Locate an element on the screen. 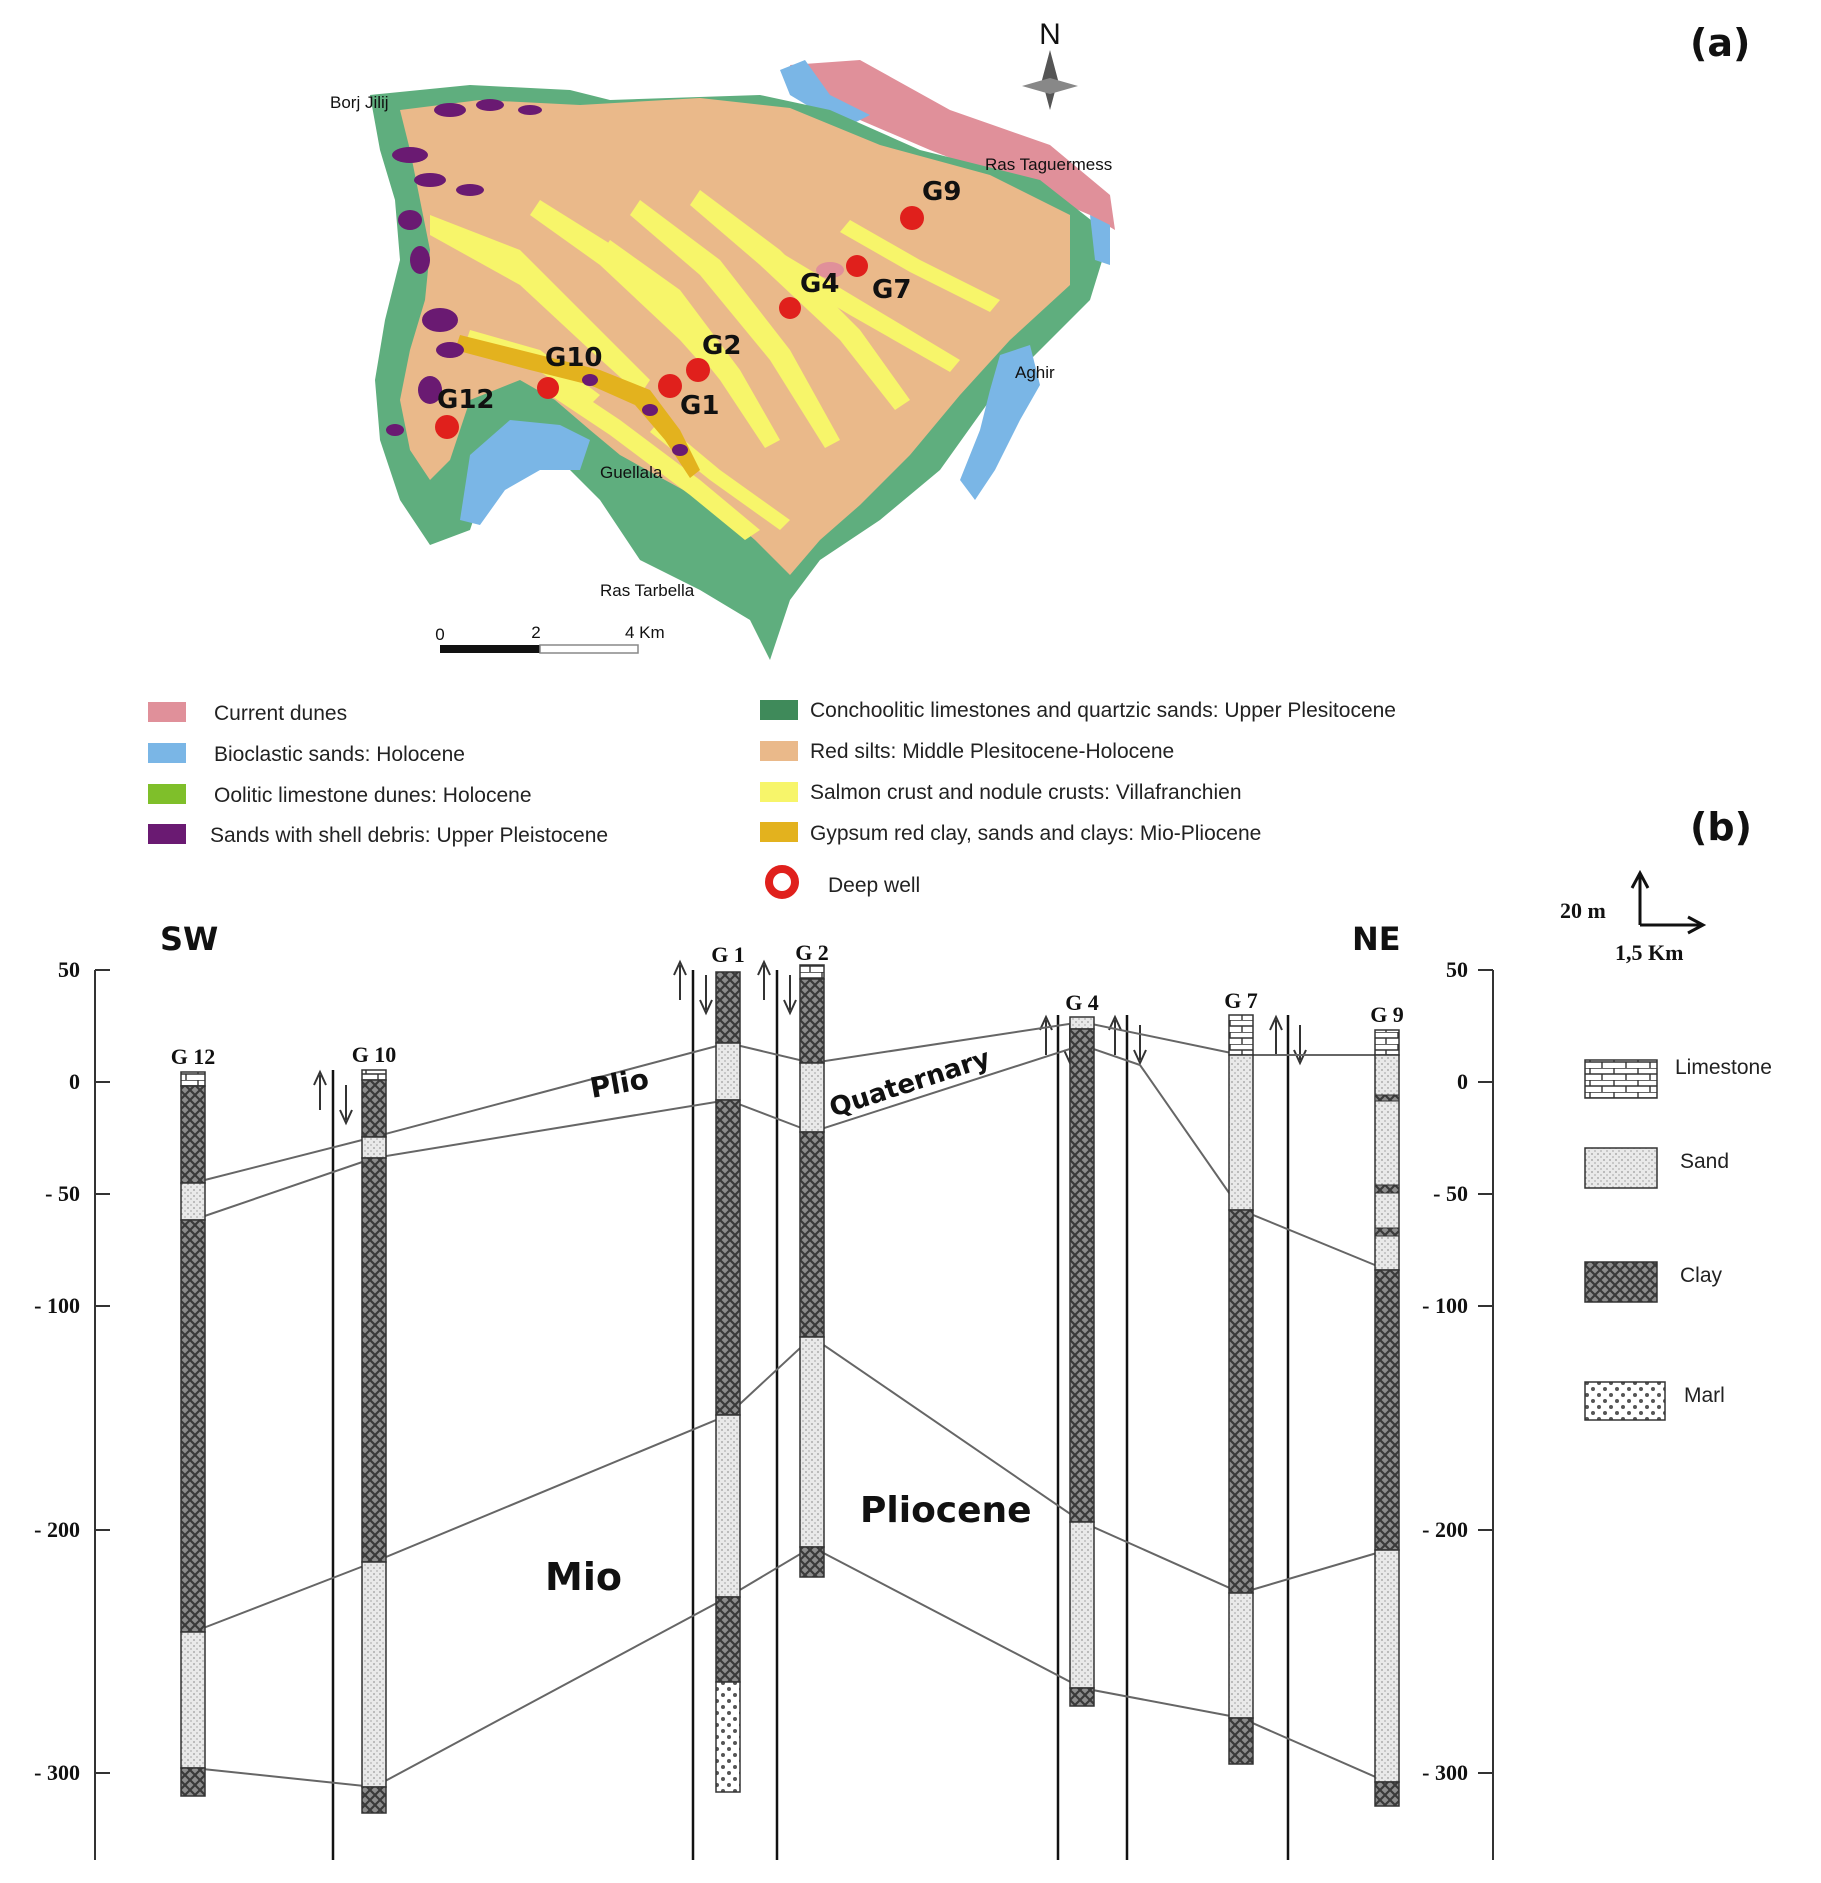 The image size is (1821, 1883). well-markers: G9 G4 G7 G2 G10 G1 G12 is located at coordinates (698, 308).